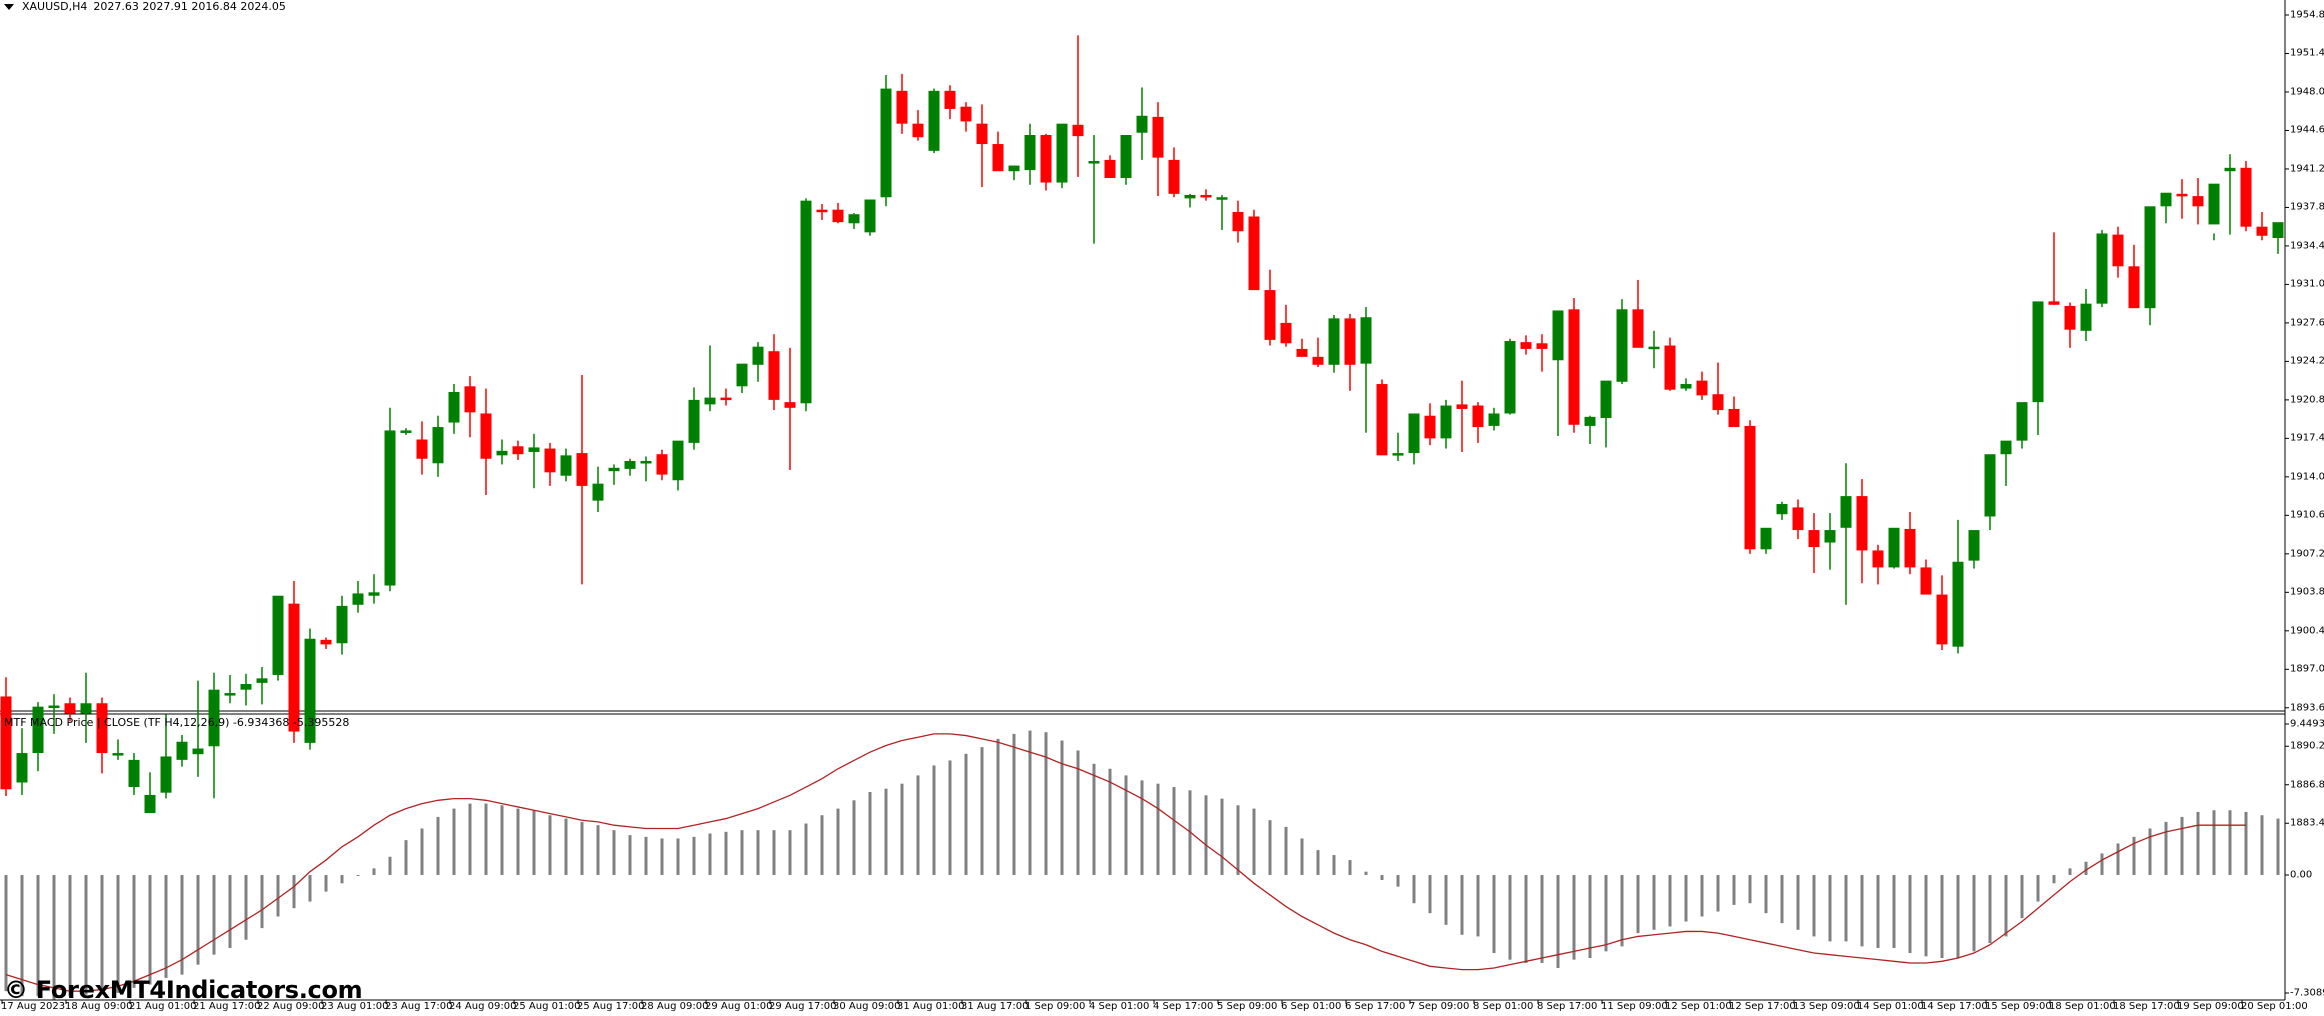 The height and width of the screenshot is (1016, 2324). What do you see at coordinates (1826, 1006) in the screenshot?
I see `time-tick-label: 13 Sep 09:00` at bounding box center [1826, 1006].